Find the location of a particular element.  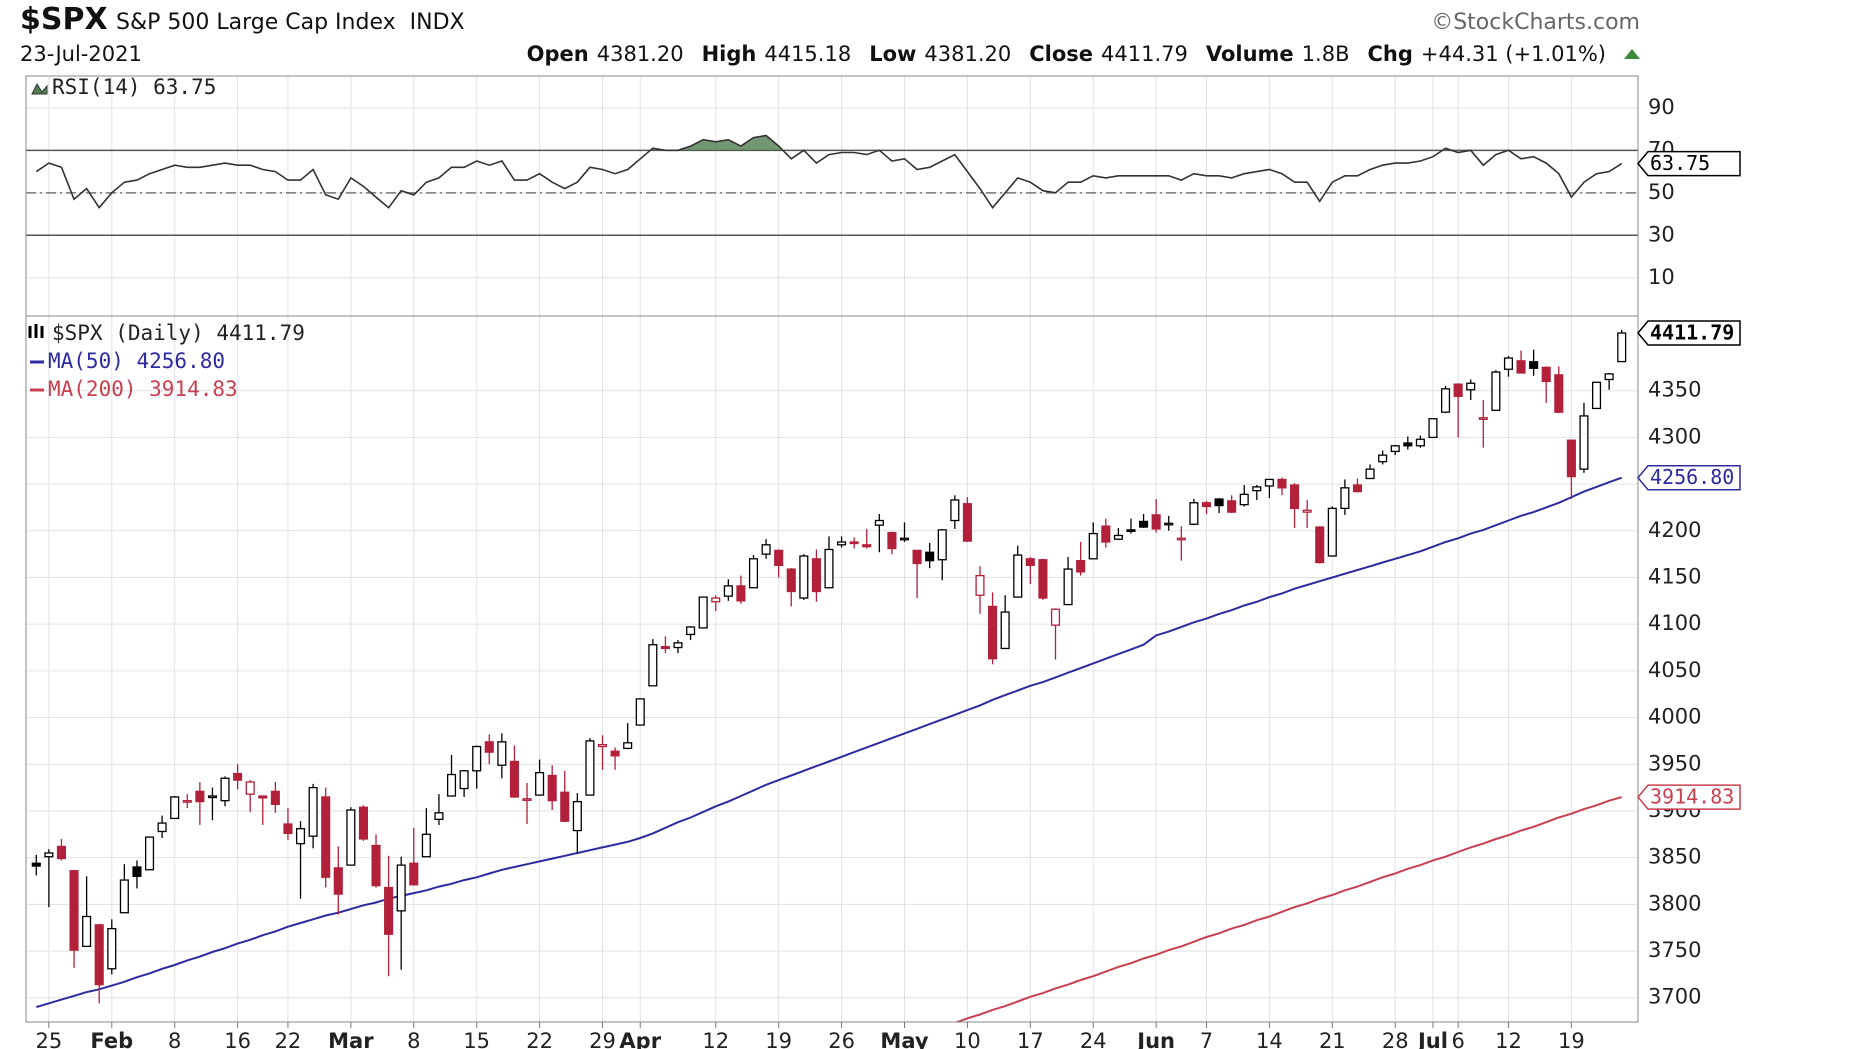

value-tag-box is located at coordinates (1689, 163).